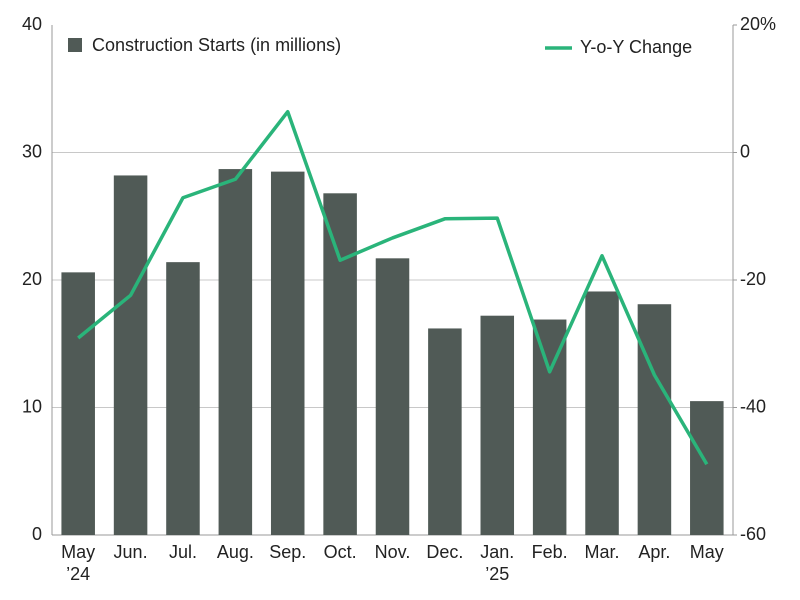 The height and width of the screenshot is (600, 800). What do you see at coordinates (32, 151) in the screenshot?
I see `y-tick-label: 30` at bounding box center [32, 151].